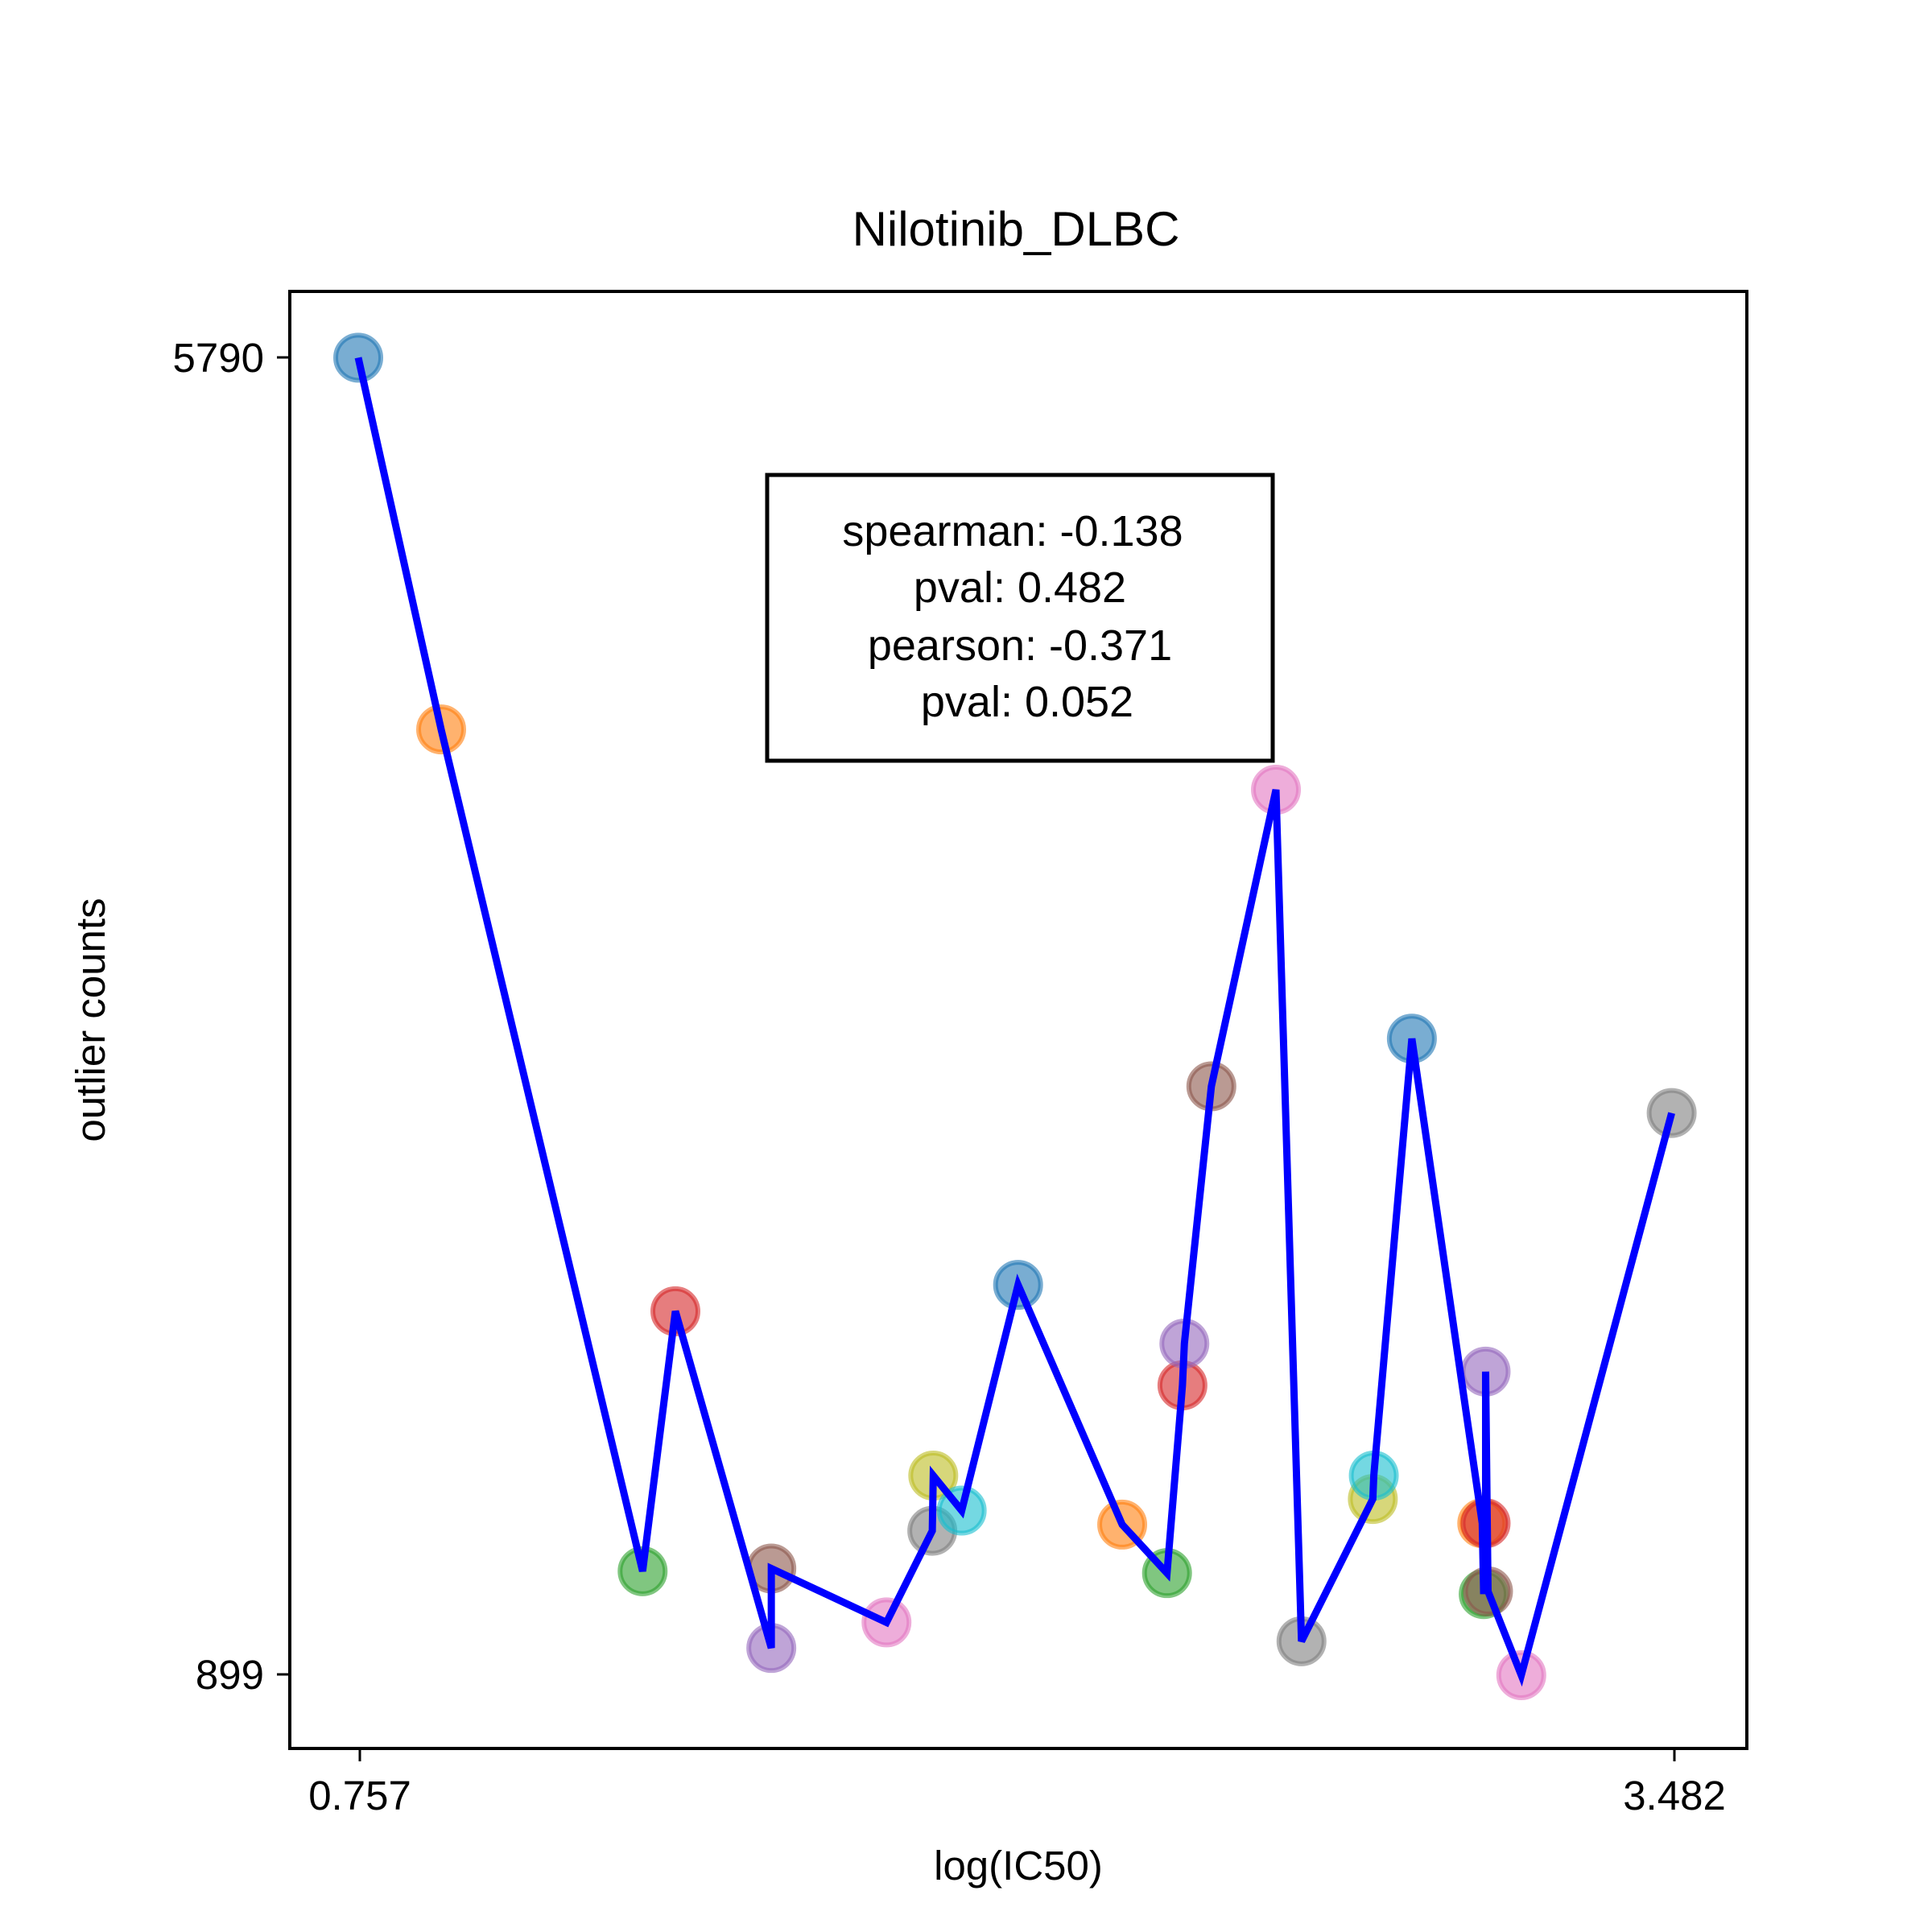 This screenshot has width=1932, height=1932. Describe the element at coordinates (179, 1016) in the screenshot. I see `y-axis: 5790 899 outlier counts` at that location.